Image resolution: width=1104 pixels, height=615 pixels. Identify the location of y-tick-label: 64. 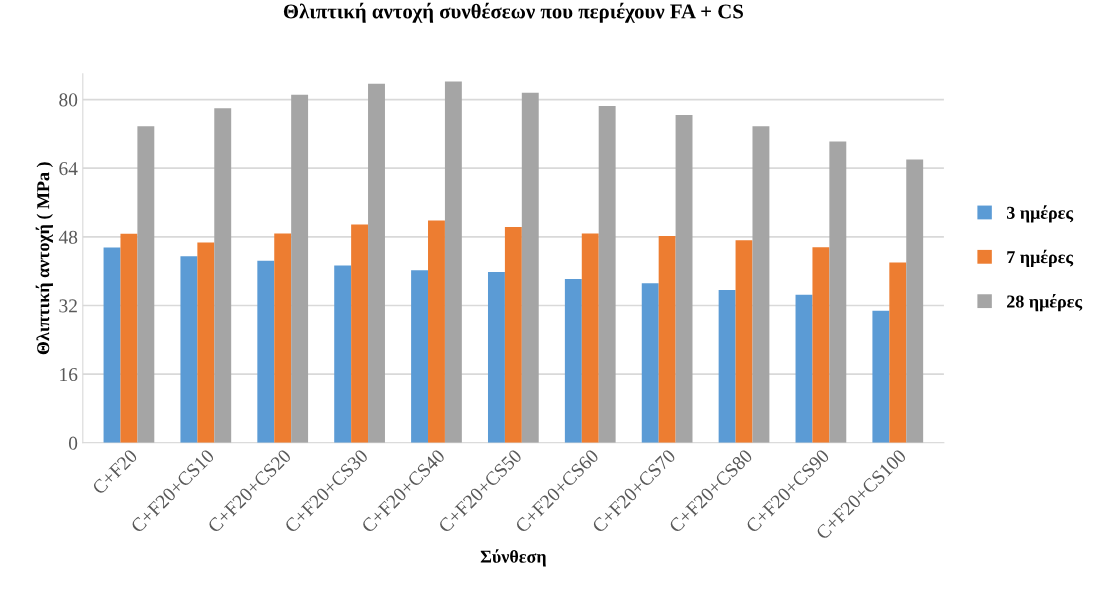
(68, 169).